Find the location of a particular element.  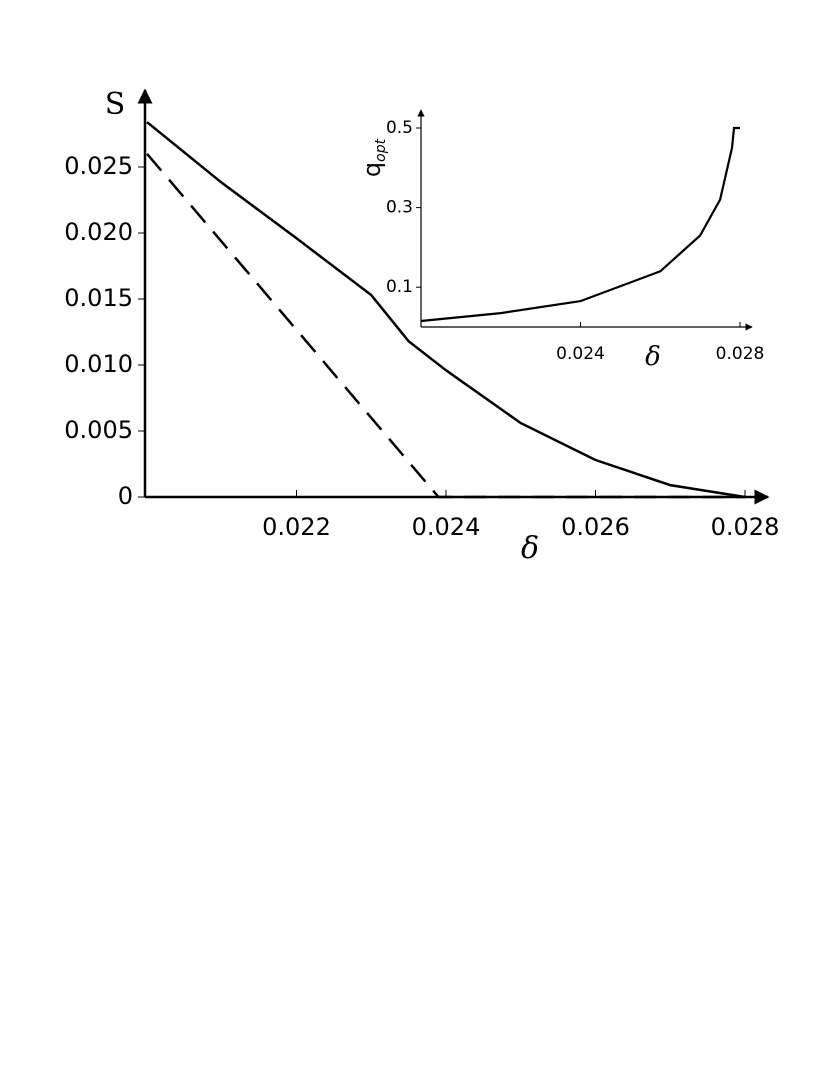

y-tick-label: 0.005 is located at coordinates (98, 430).